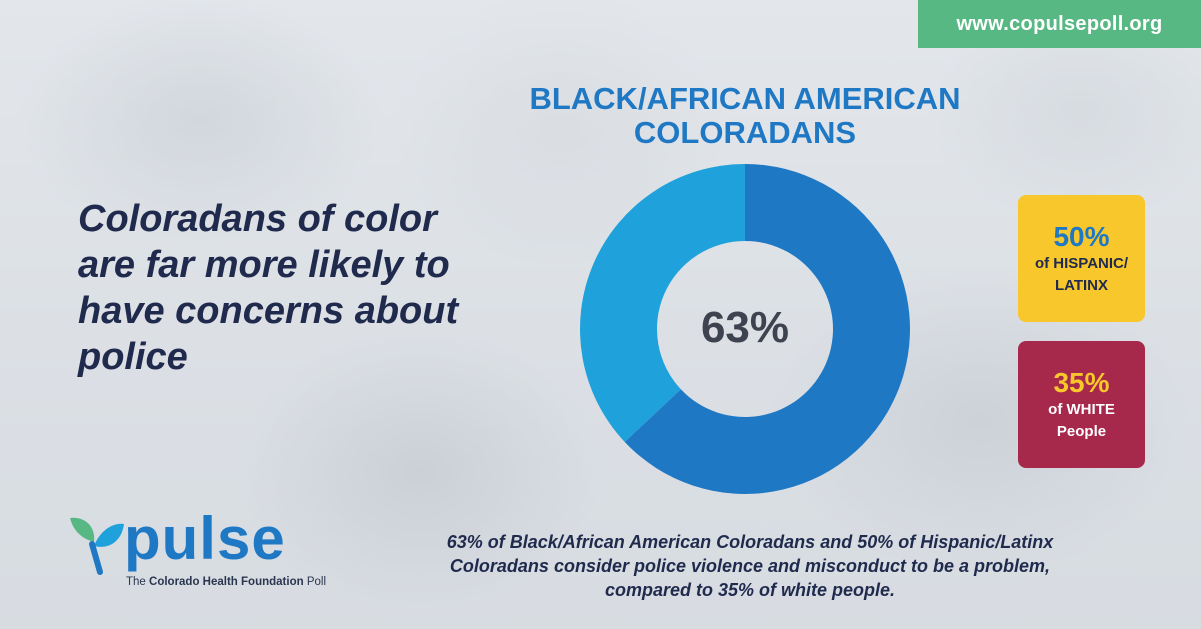  What do you see at coordinates (1081, 263) in the screenshot?
I see `hispanic-callout-label-1: of HISPANIC/` at bounding box center [1081, 263].